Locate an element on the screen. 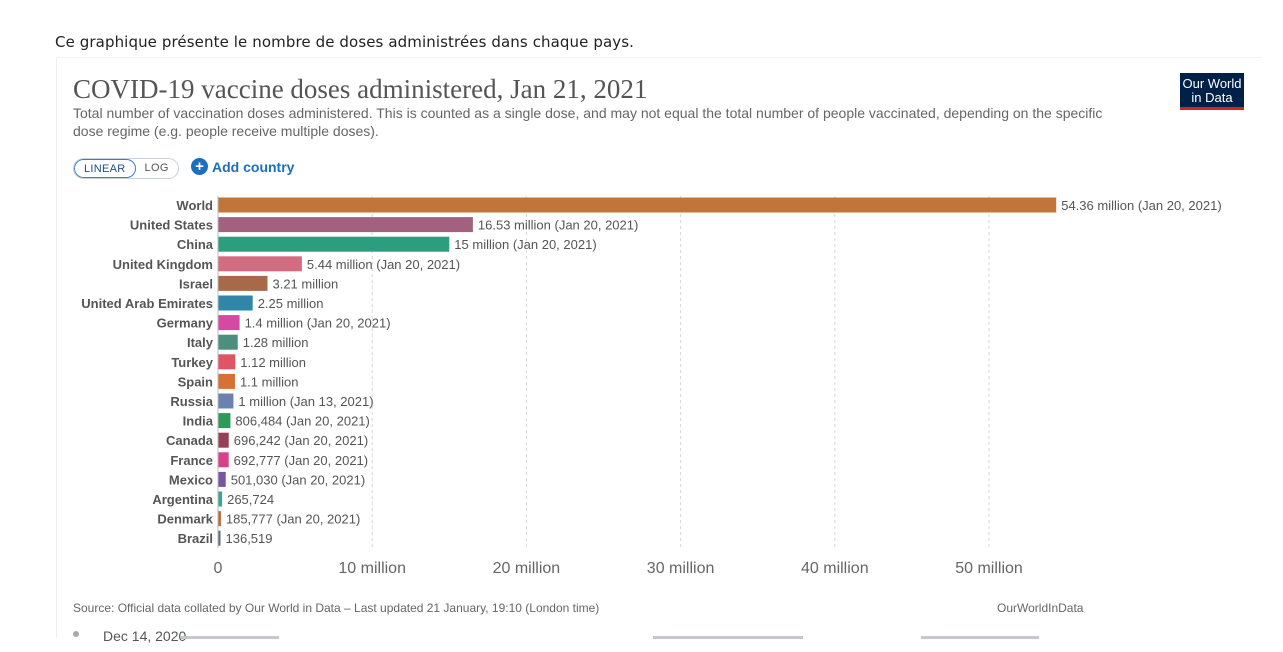  value-label: 3.21 million is located at coordinates (305, 283).